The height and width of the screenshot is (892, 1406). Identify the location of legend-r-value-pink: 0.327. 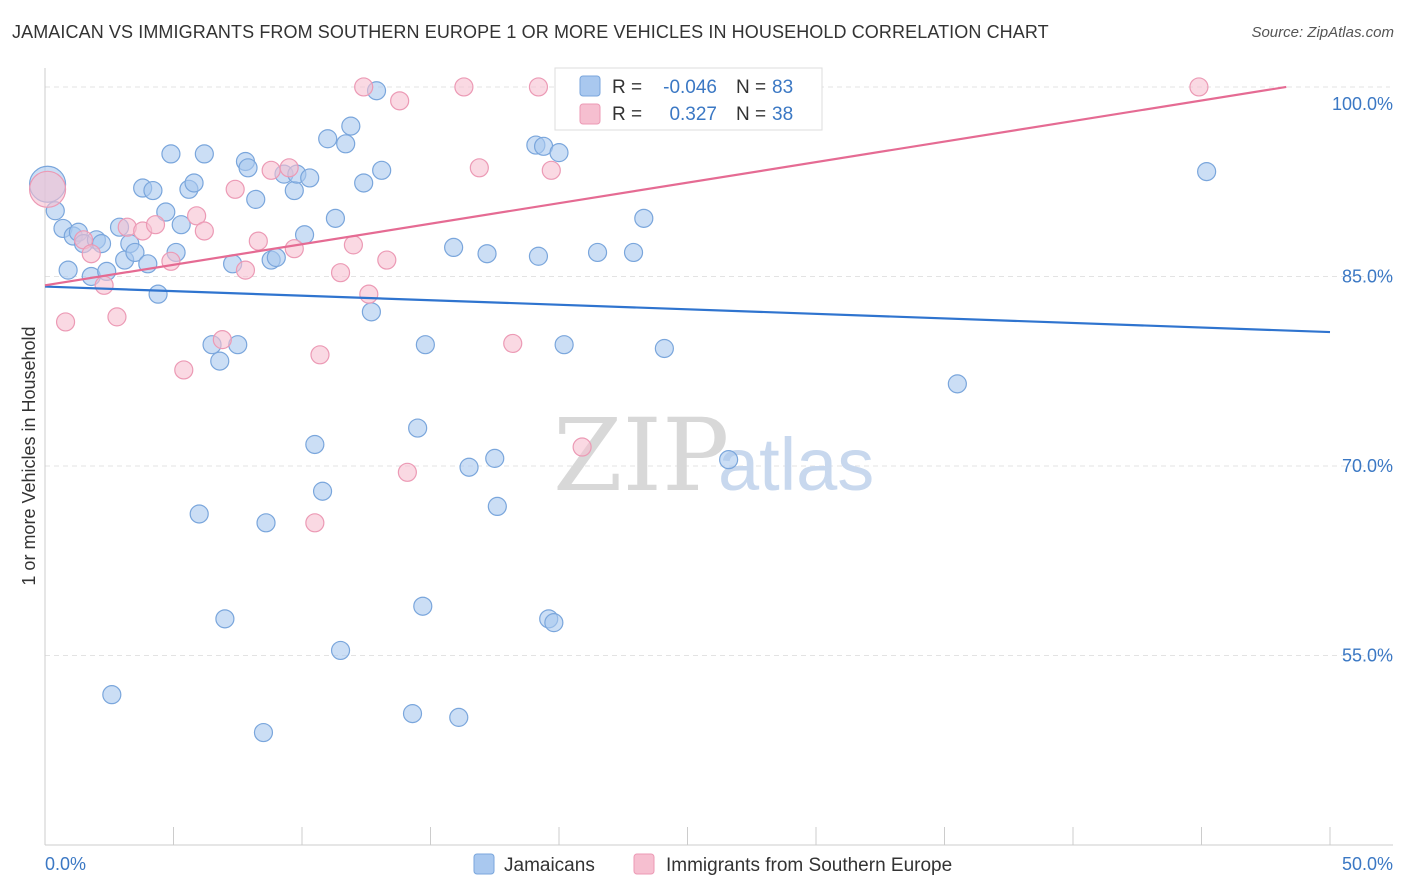
(693, 114).